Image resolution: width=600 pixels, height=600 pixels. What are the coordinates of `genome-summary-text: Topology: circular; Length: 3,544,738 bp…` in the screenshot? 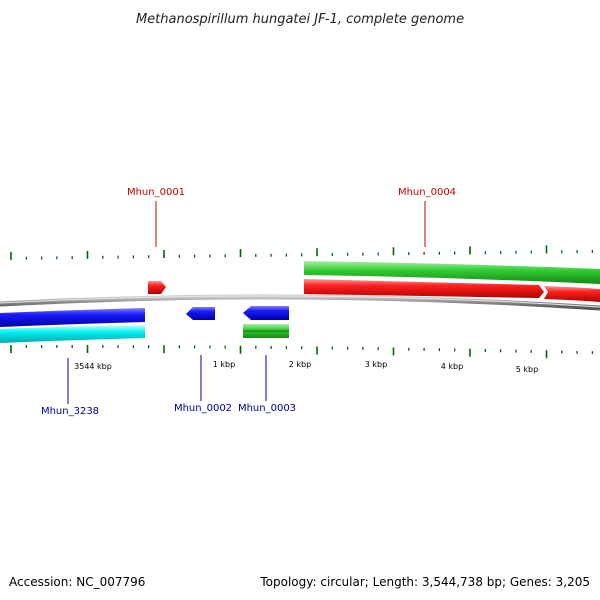 It's located at (424, 582).